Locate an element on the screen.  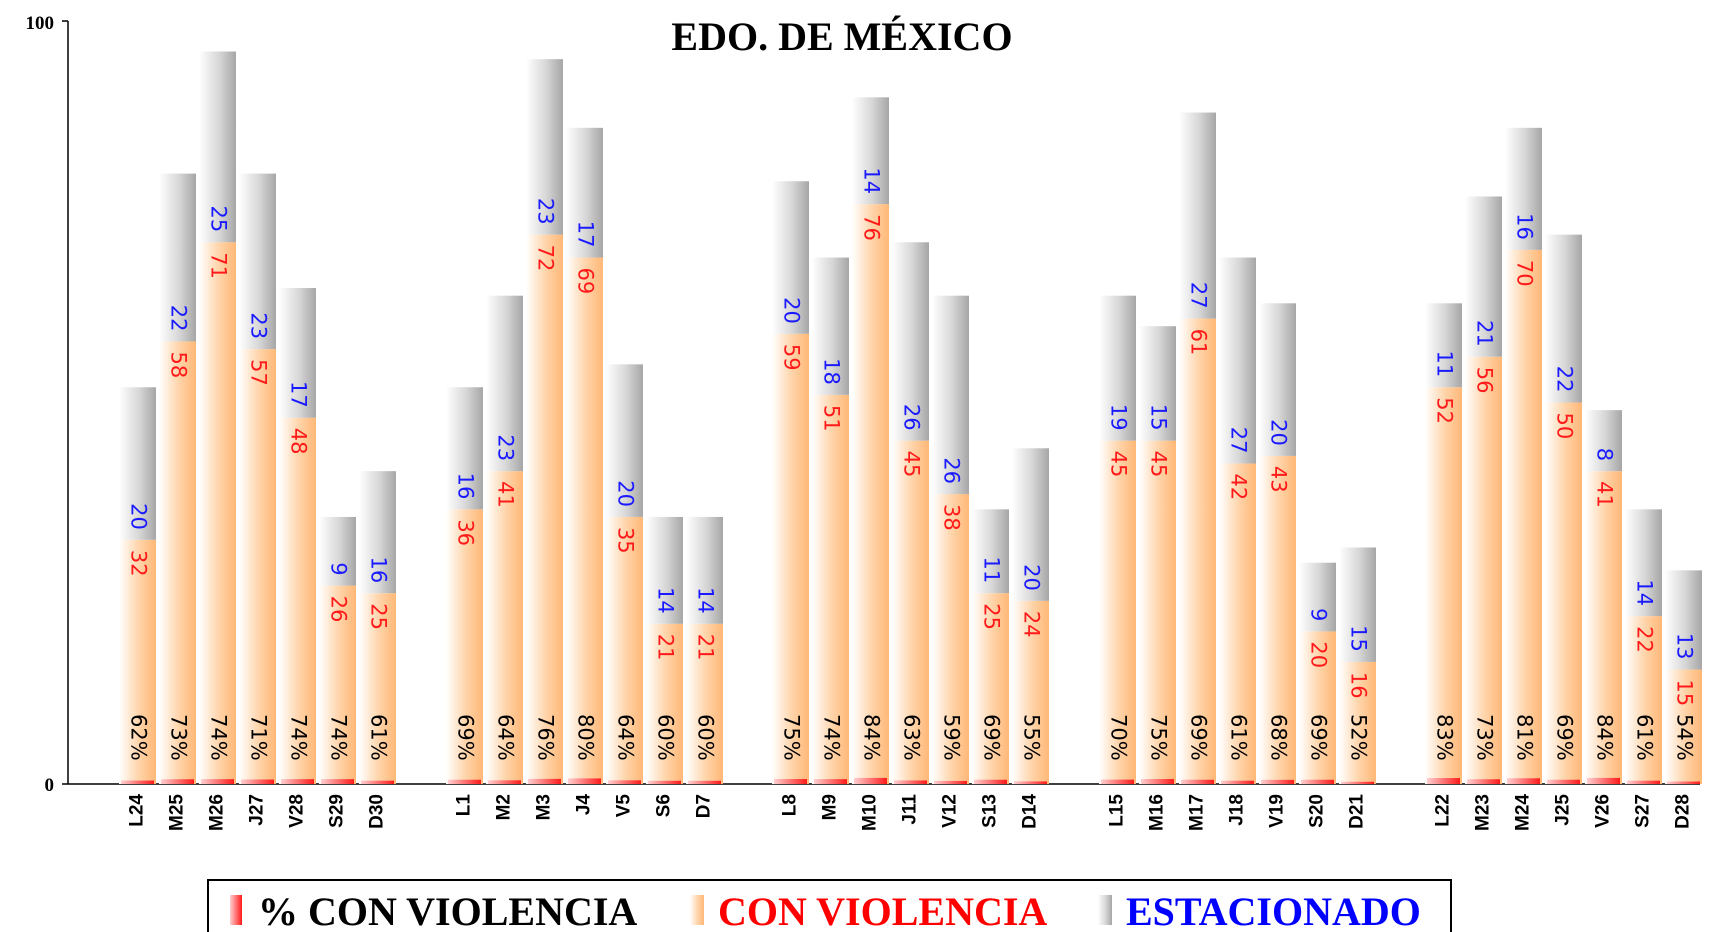
bar-con-violencia-j27 is located at coordinates (257, 566).